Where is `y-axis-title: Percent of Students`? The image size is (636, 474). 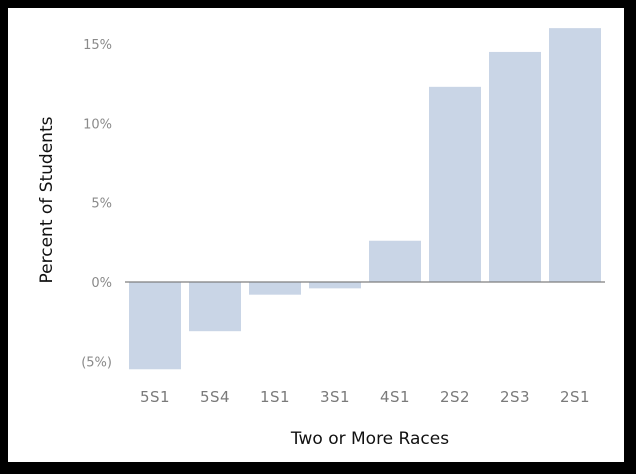
y-axis-title: Percent of Students is located at coordinates (47, 199).